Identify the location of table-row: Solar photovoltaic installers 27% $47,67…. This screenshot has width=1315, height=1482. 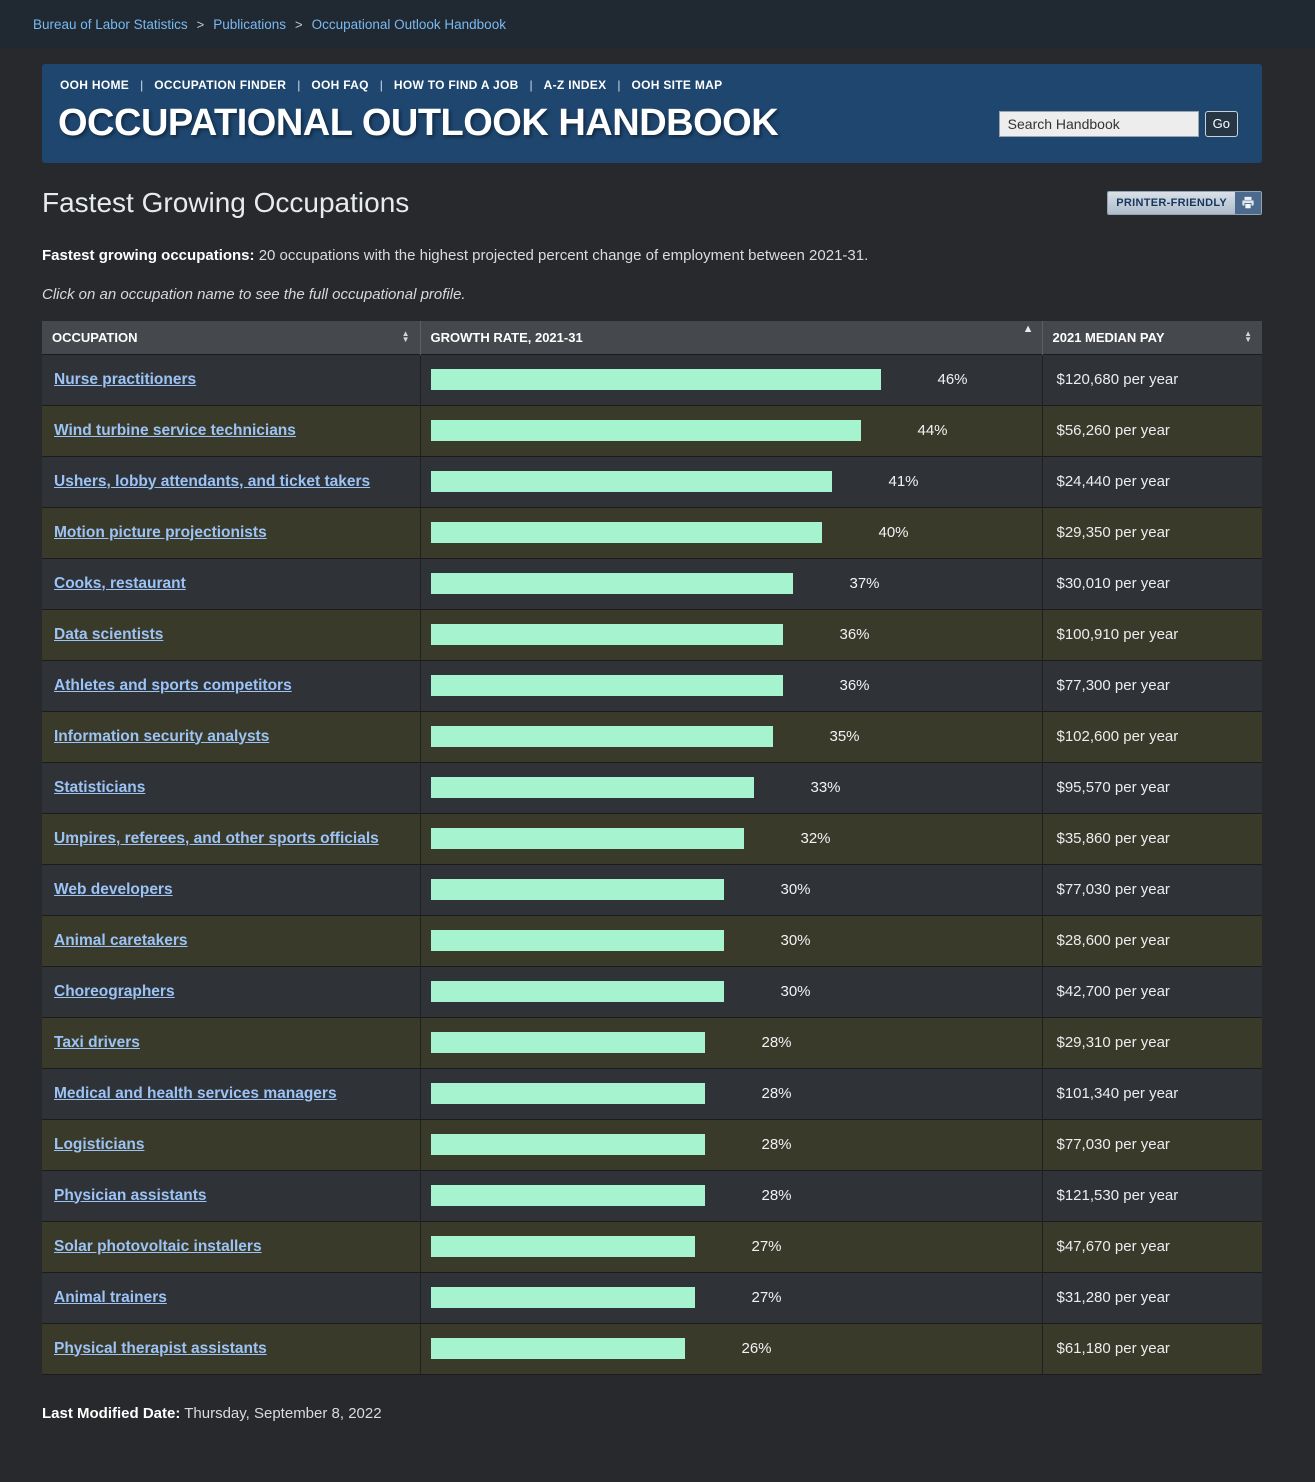
(652, 1246).